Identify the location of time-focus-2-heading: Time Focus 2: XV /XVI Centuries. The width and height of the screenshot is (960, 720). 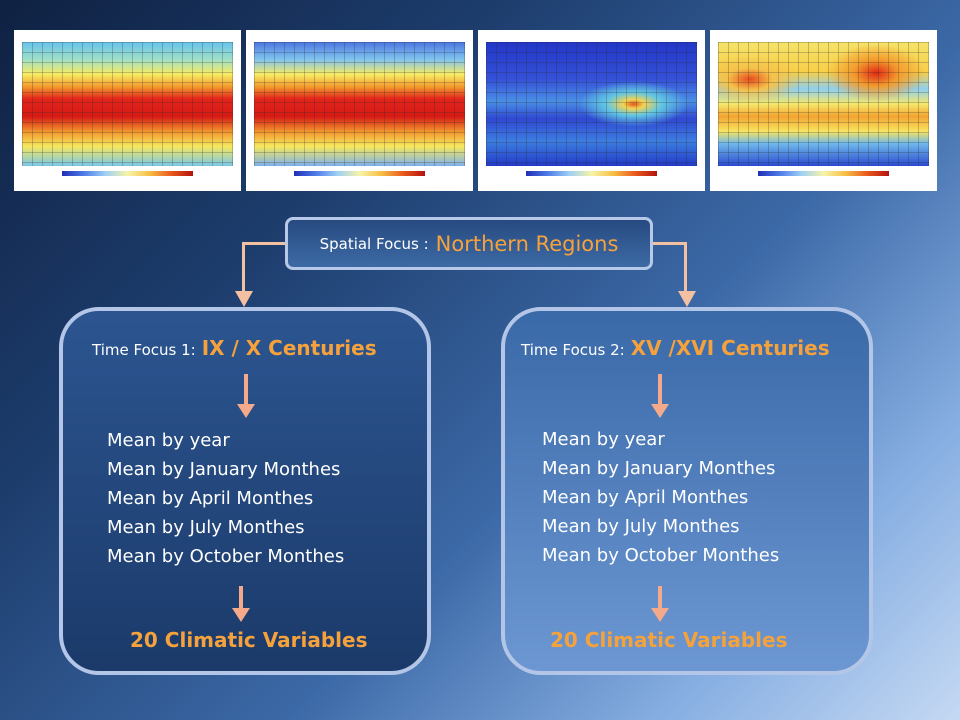
(675, 348).